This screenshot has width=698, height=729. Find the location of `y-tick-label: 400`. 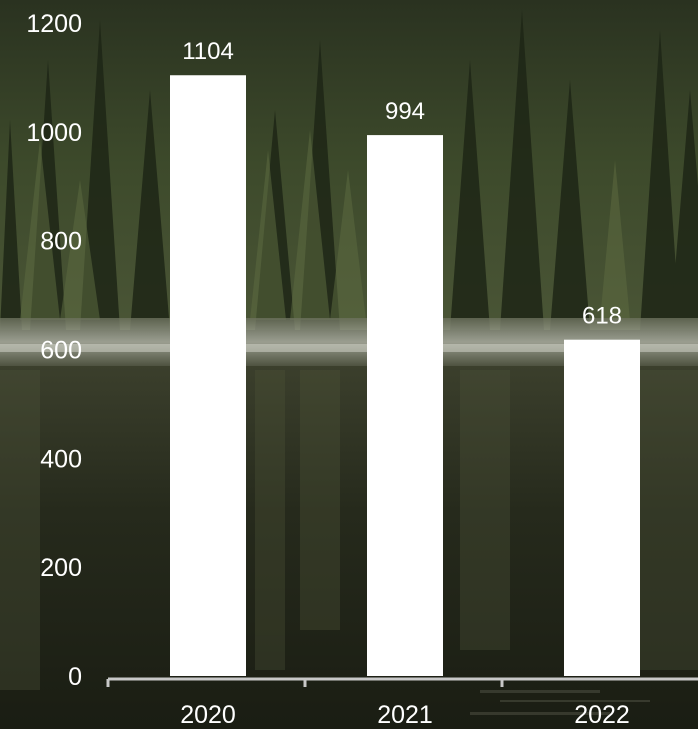

y-tick-label: 400 is located at coordinates (61, 459).